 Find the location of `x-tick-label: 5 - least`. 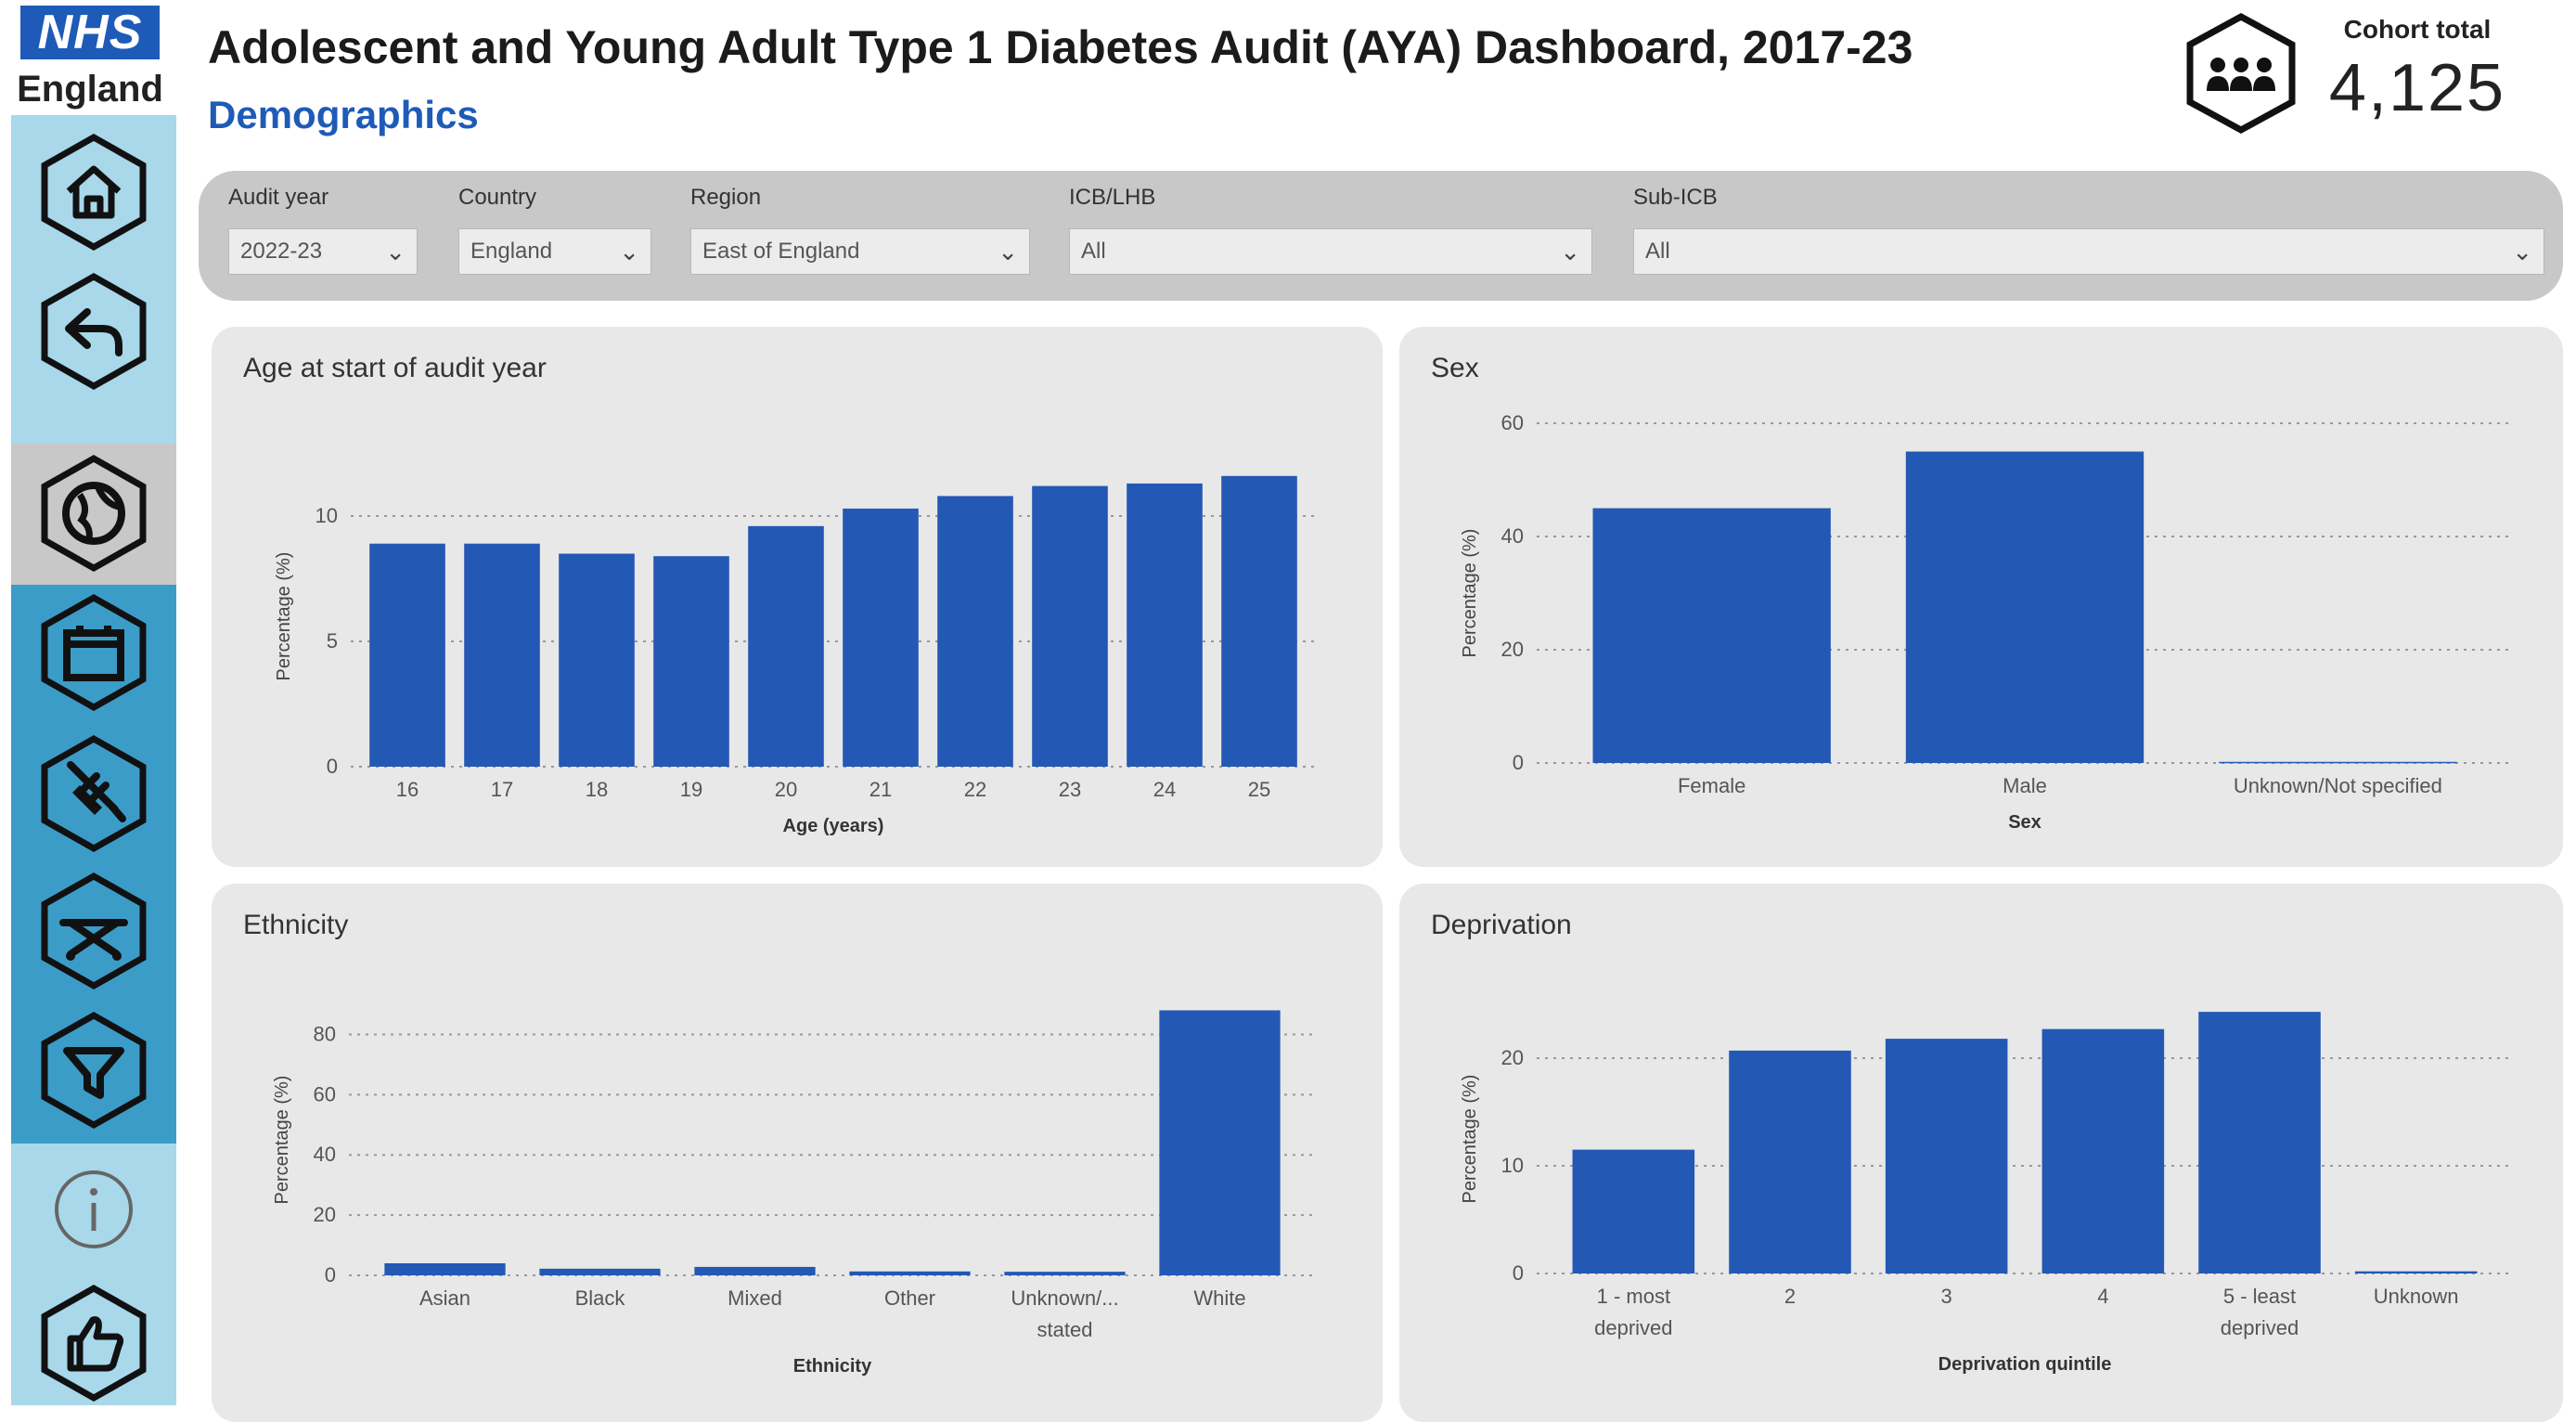

x-tick-label: 5 - least is located at coordinates (2259, 1296).